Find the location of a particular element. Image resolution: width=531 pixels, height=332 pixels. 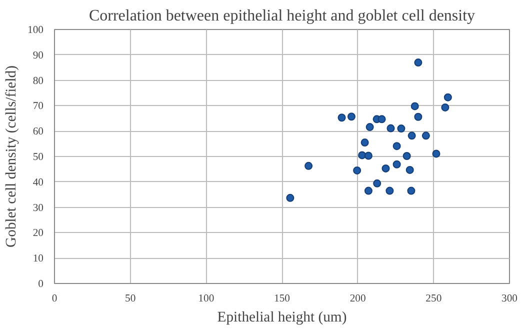

y-tick-label: 30 is located at coordinates (38, 208).